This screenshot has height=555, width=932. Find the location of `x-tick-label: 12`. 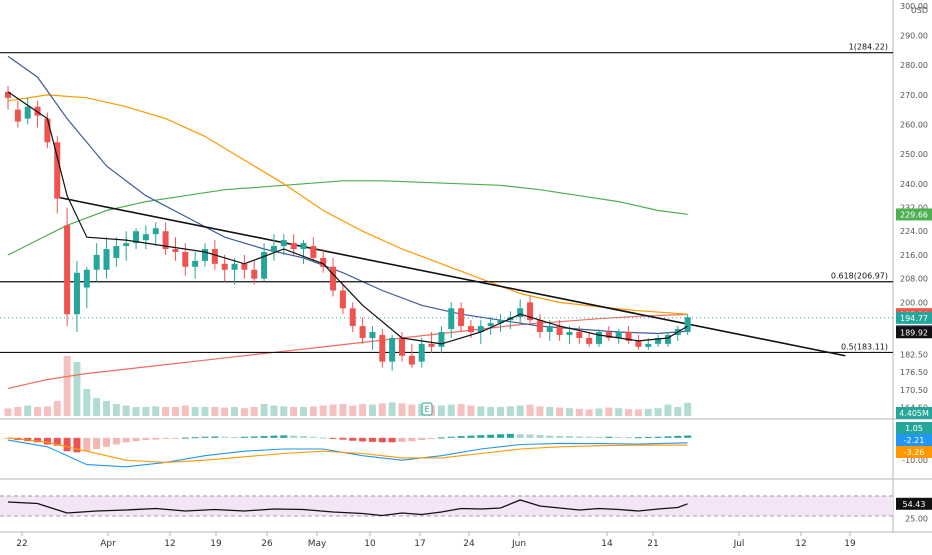

x-tick-label: 12 is located at coordinates (800, 544).